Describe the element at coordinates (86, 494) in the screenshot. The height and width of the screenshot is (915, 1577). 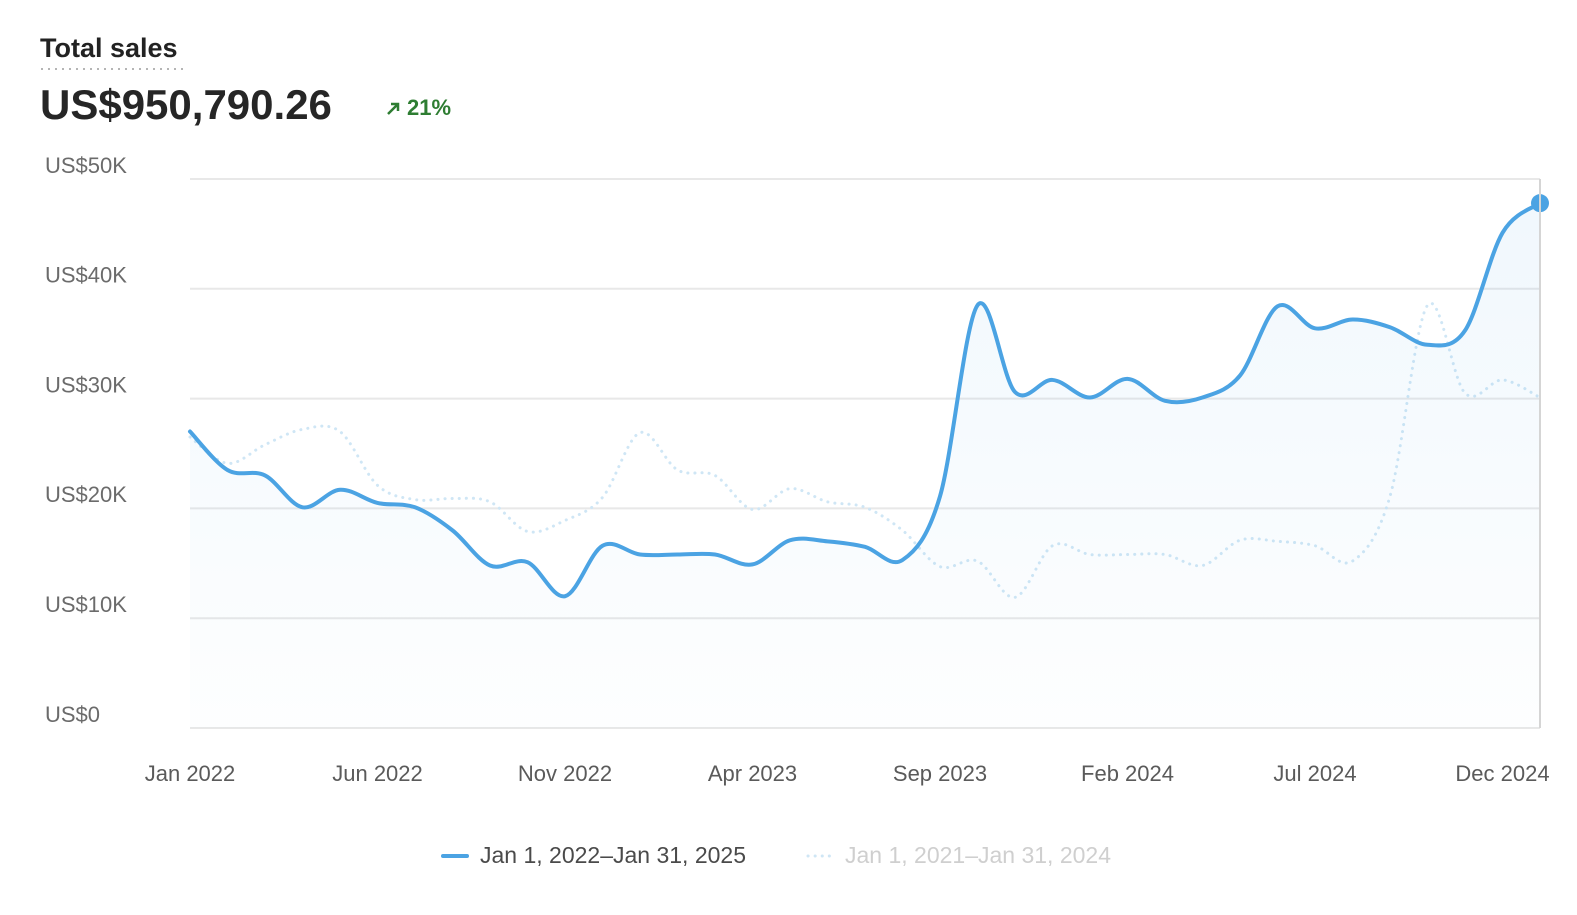
I see `y-tick-label: US$20K` at that location.